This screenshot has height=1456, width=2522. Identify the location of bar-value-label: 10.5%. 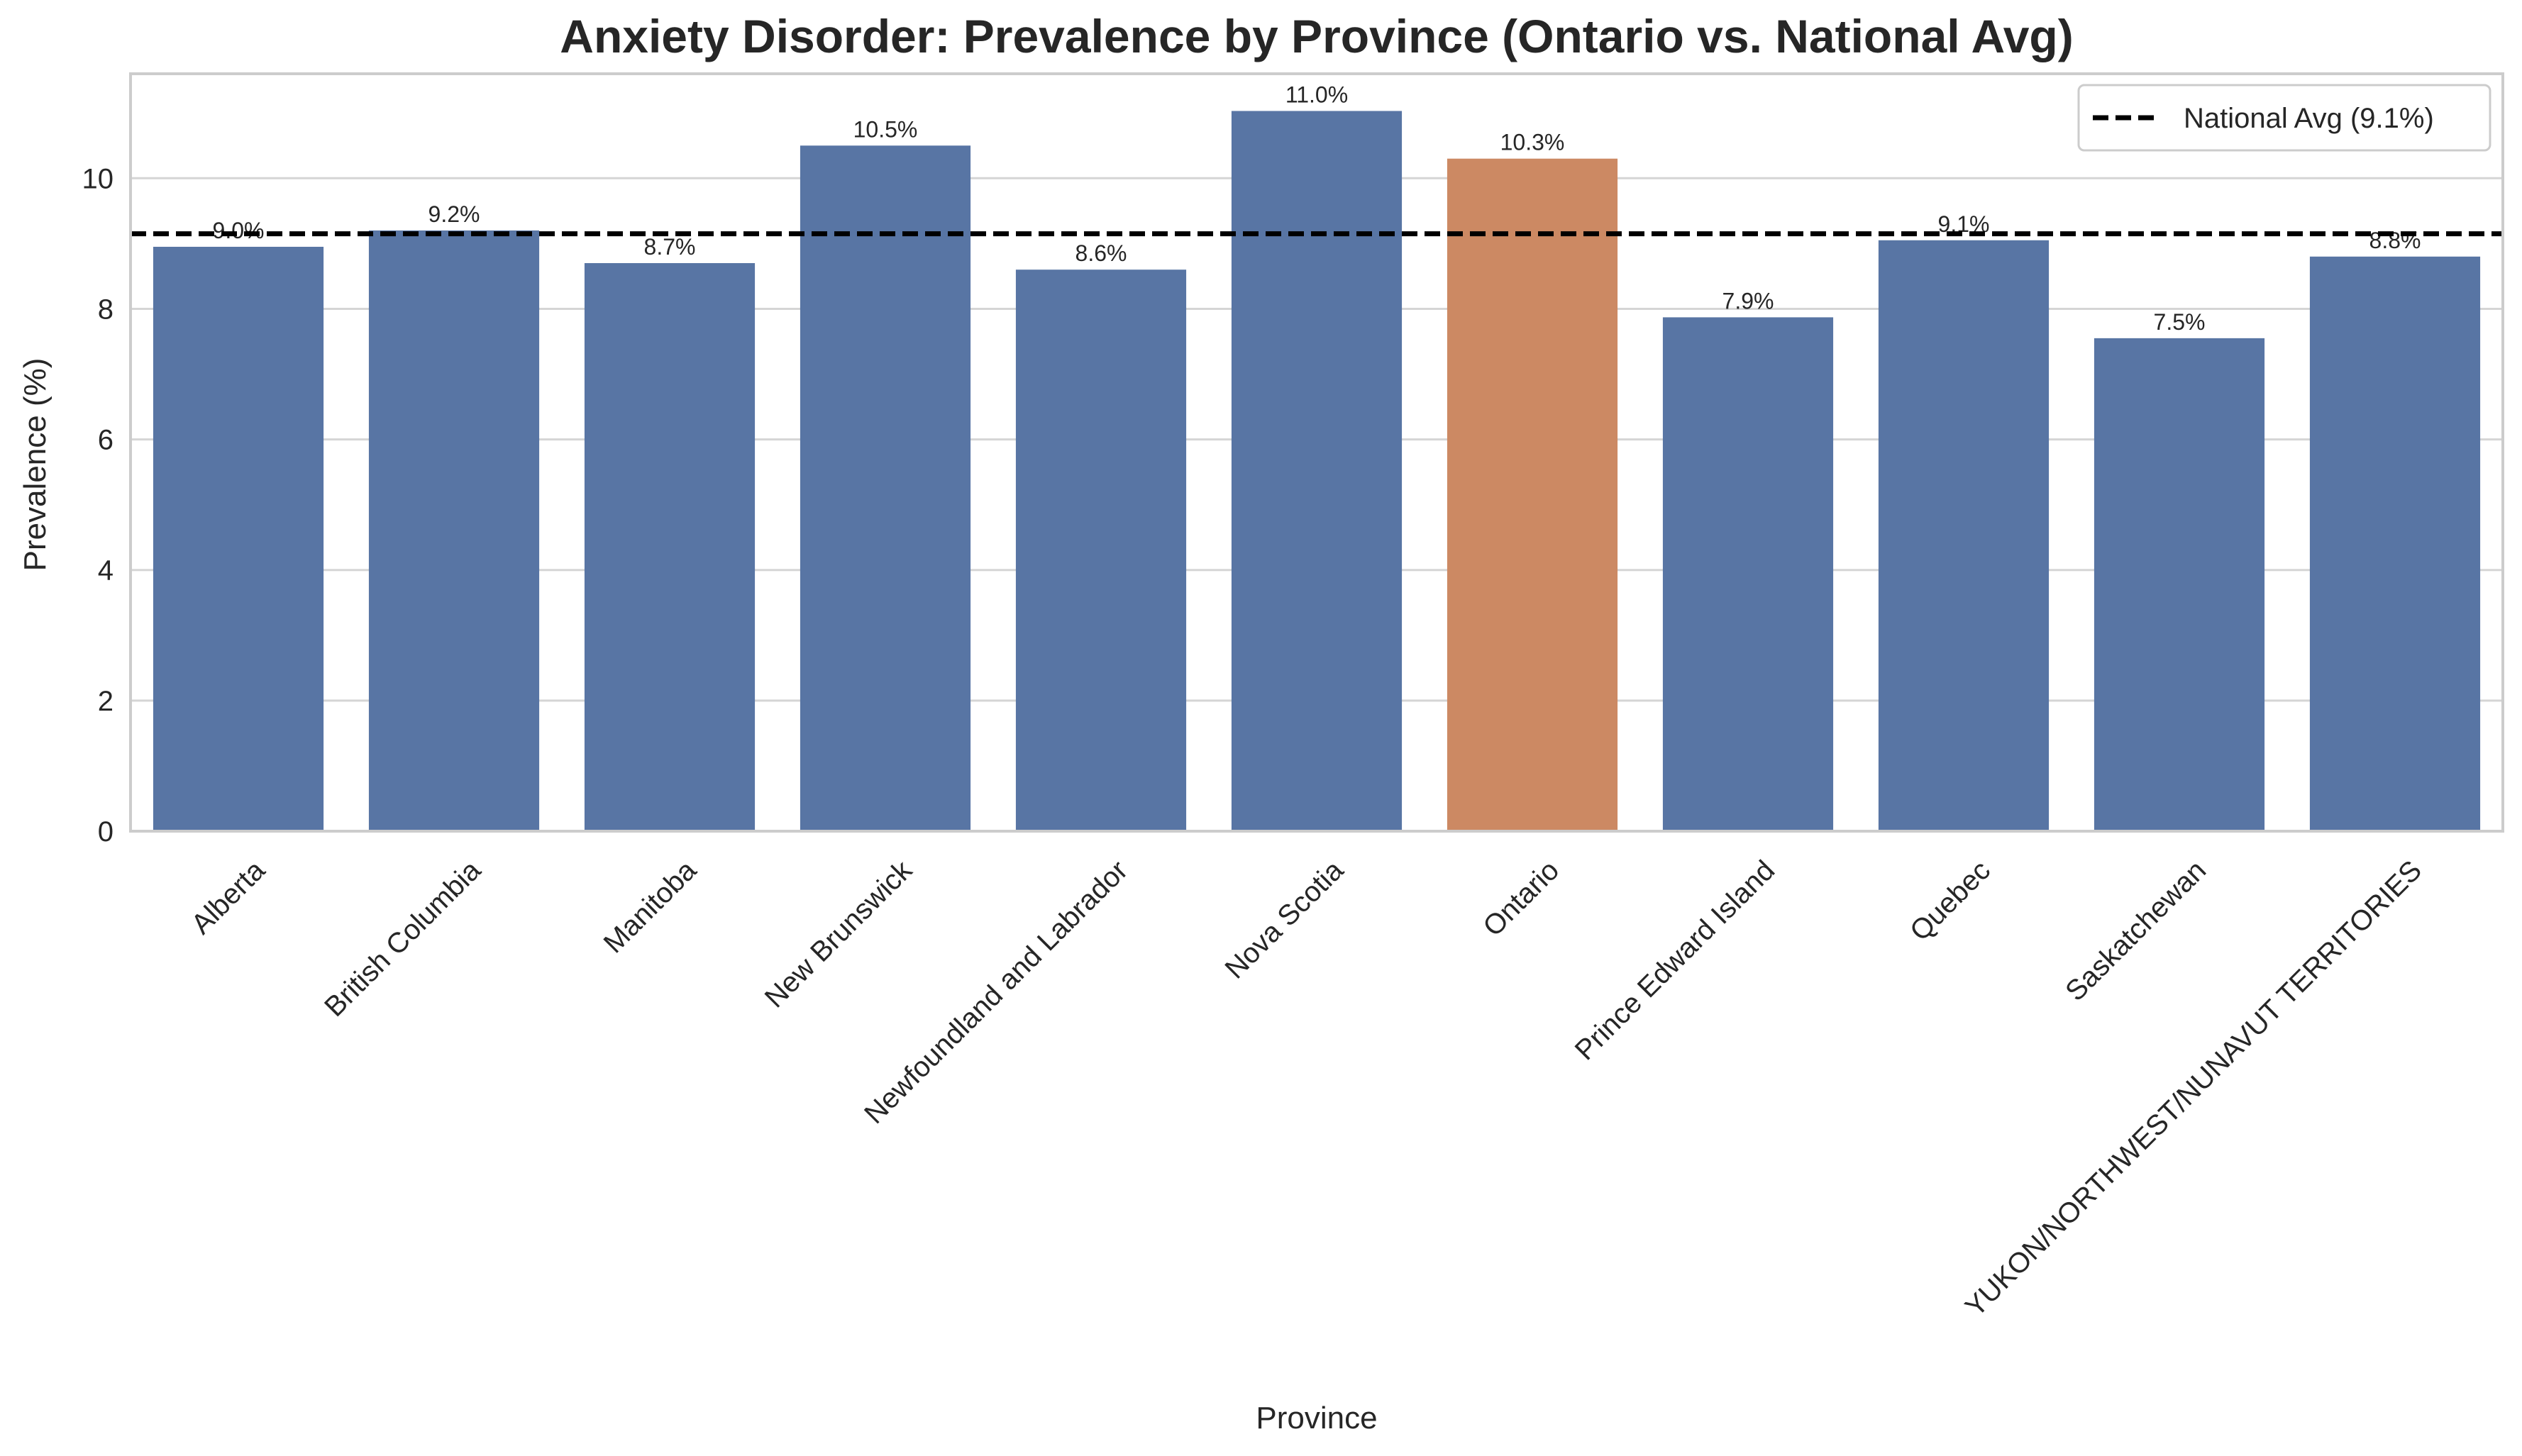
(885, 129).